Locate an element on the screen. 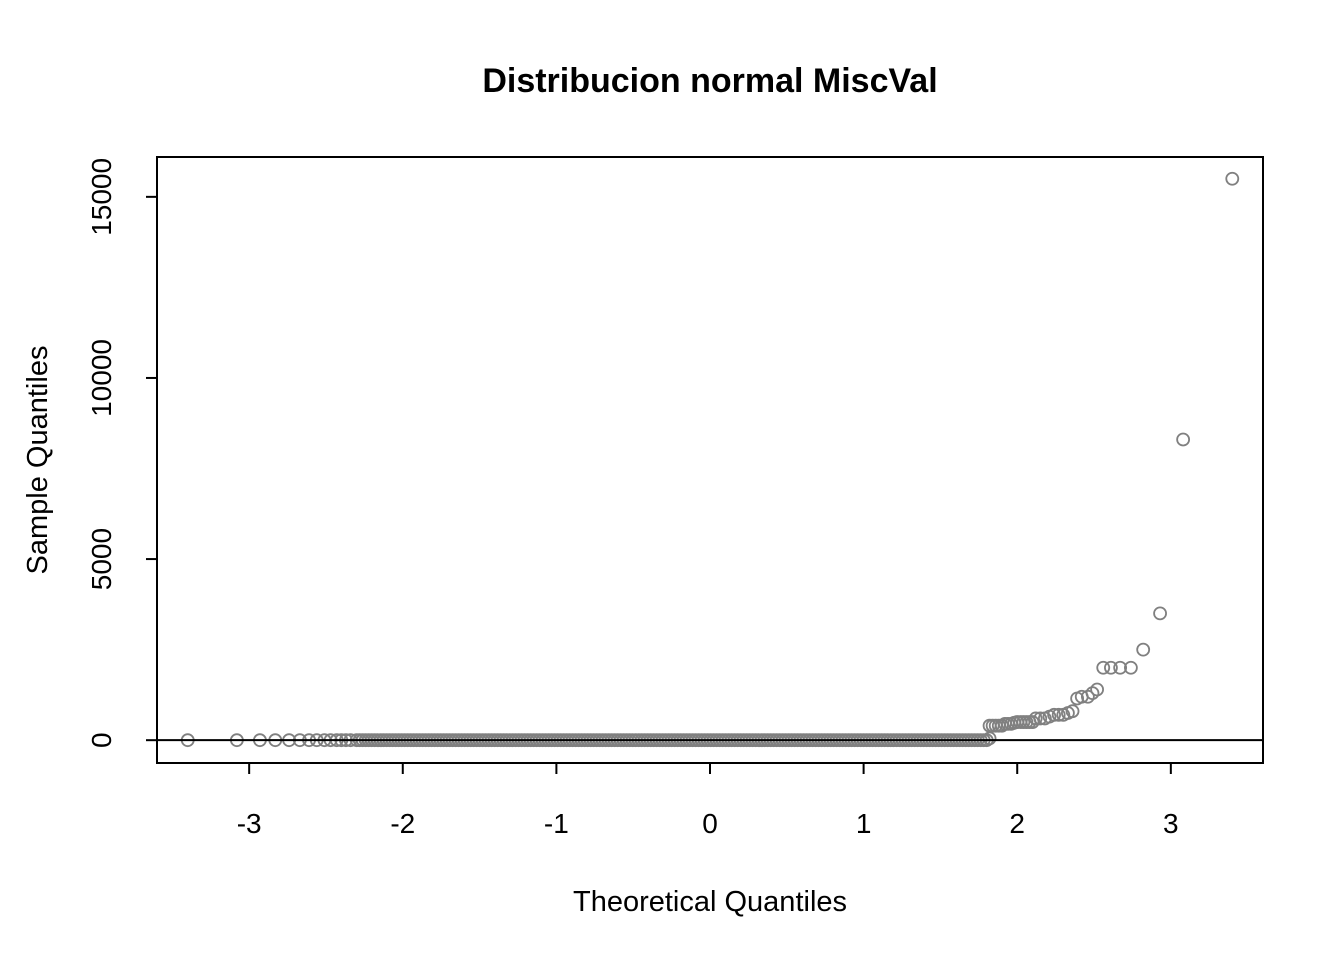 This screenshot has height=960, width=1344. x-tick-label: 1 is located at coordinates (864, 823).